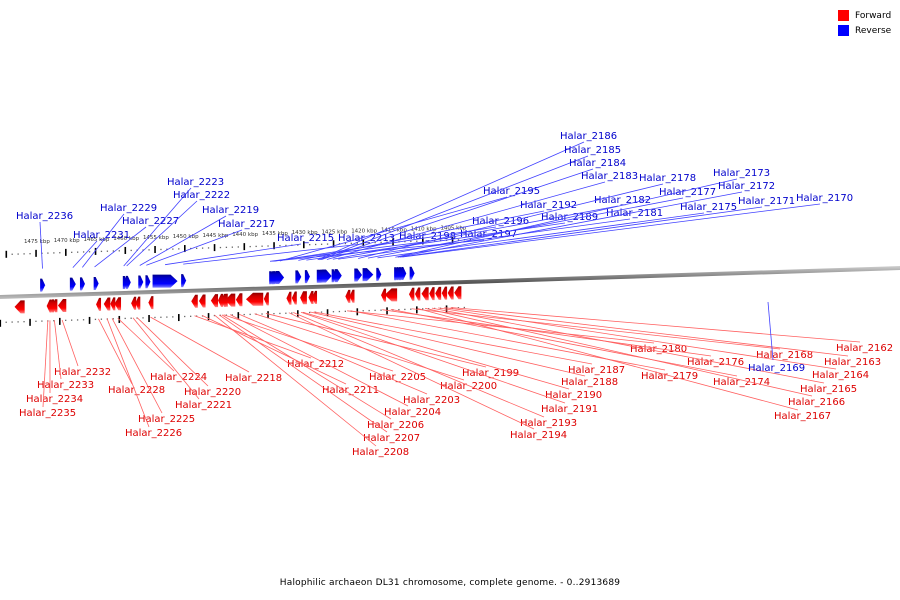 The width and height of the screenshot is (900, 600). I want to click on gene-layer, so click(238, 290).